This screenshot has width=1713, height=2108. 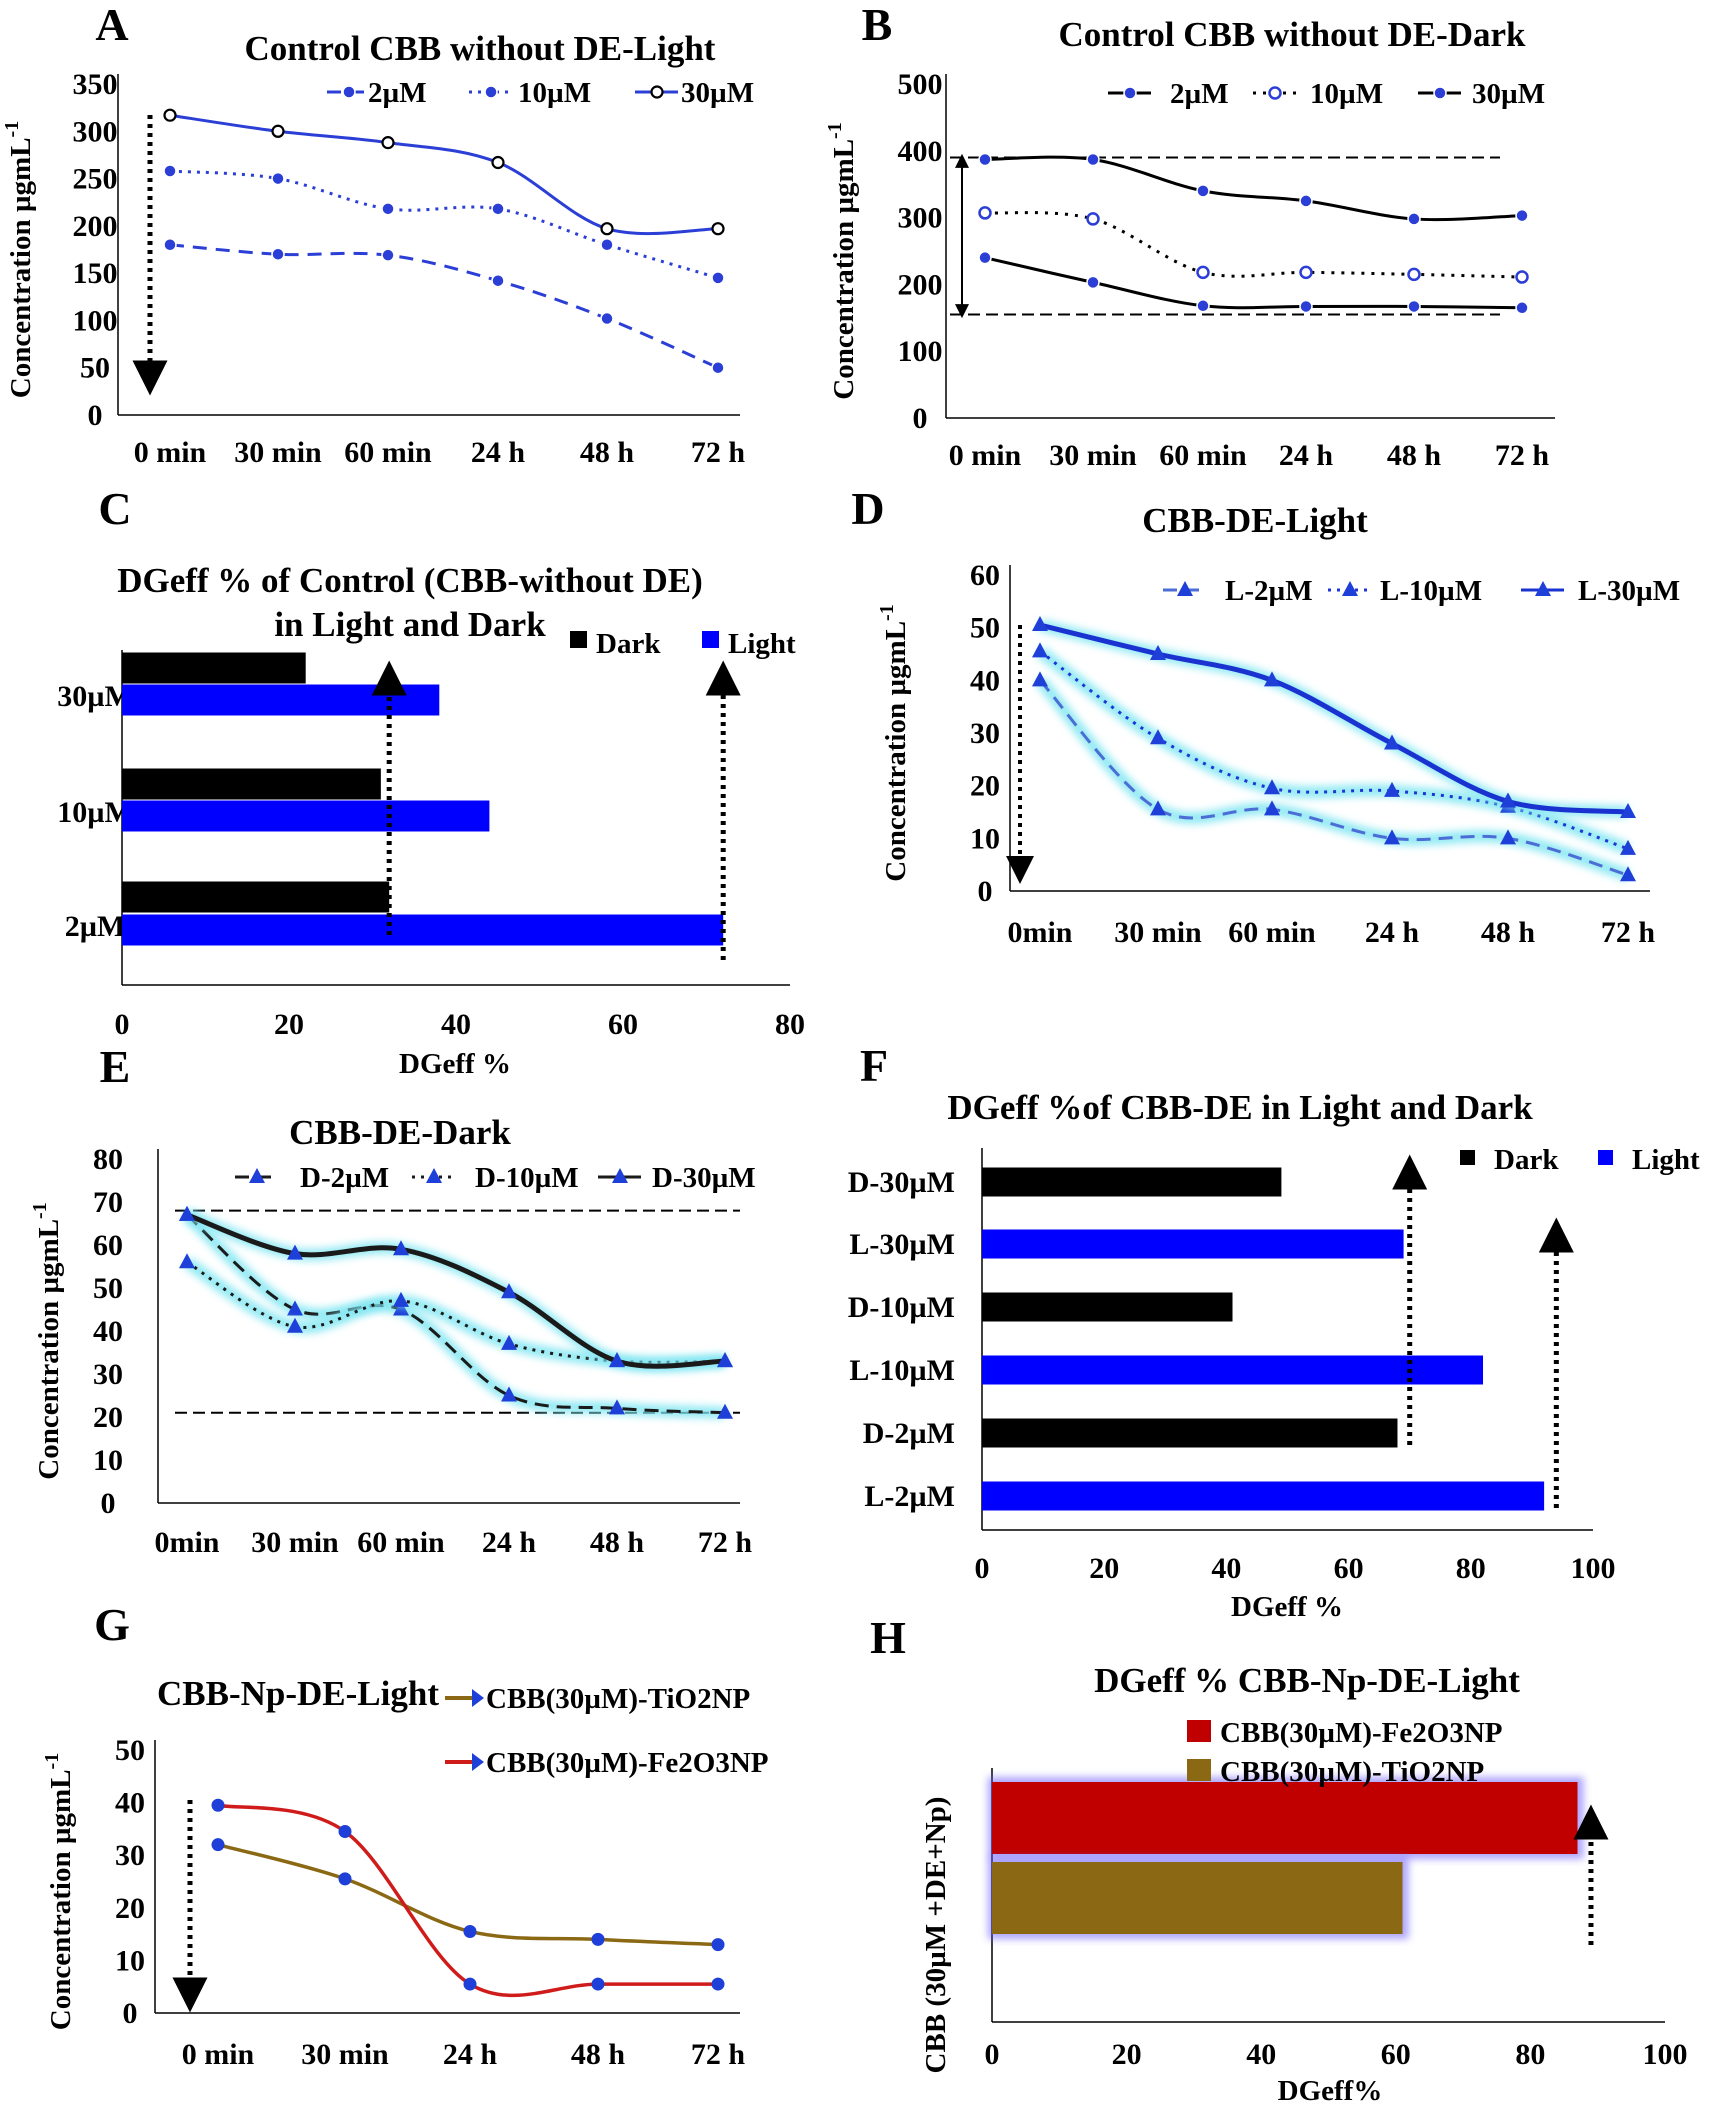 I want to click on panel-h-x-tick-5: 100, so click(x=1665, y=2054).